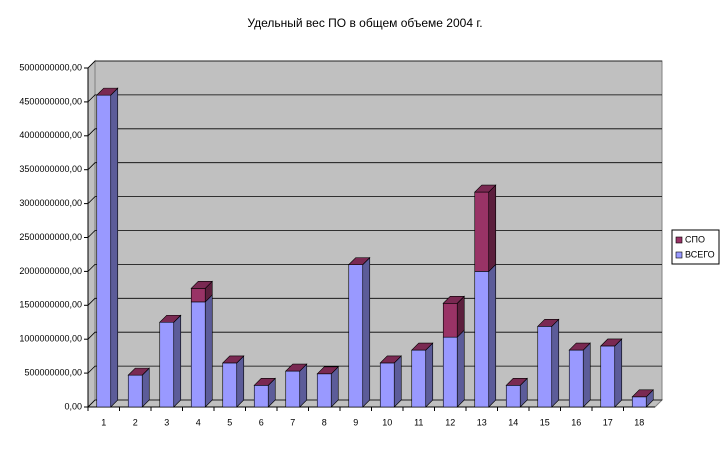 This screenshot has height=453, width=727. I want to click on y-tick-label: 1000000000,00, so click(50, 339).